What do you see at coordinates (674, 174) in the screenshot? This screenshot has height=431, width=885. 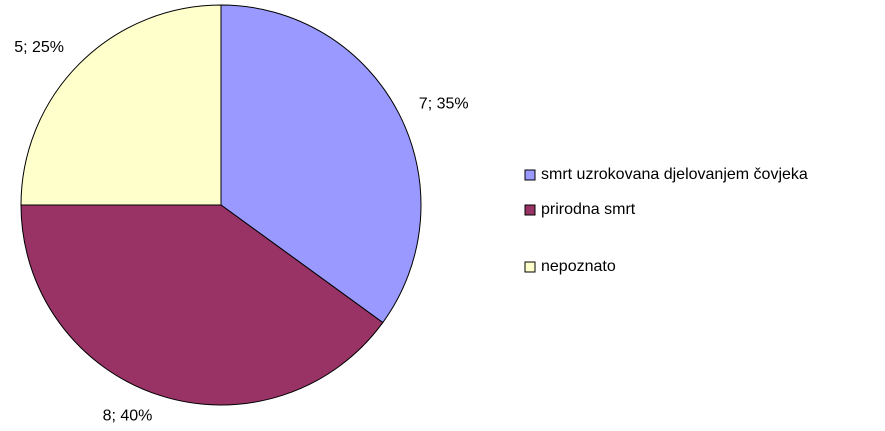 I see `legend-label: smrt uzrokovana djelovanjem čovjeka` at bounding box center [674, 174].